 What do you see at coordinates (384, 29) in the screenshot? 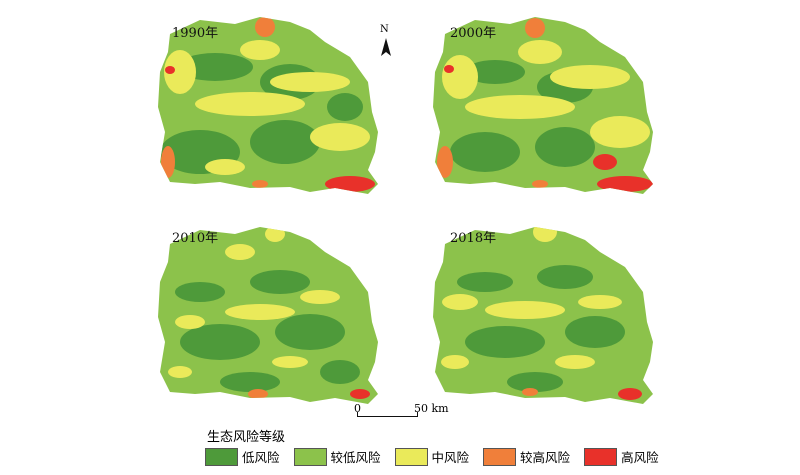
I see `north-label: N` at bounding box center [384, 29].